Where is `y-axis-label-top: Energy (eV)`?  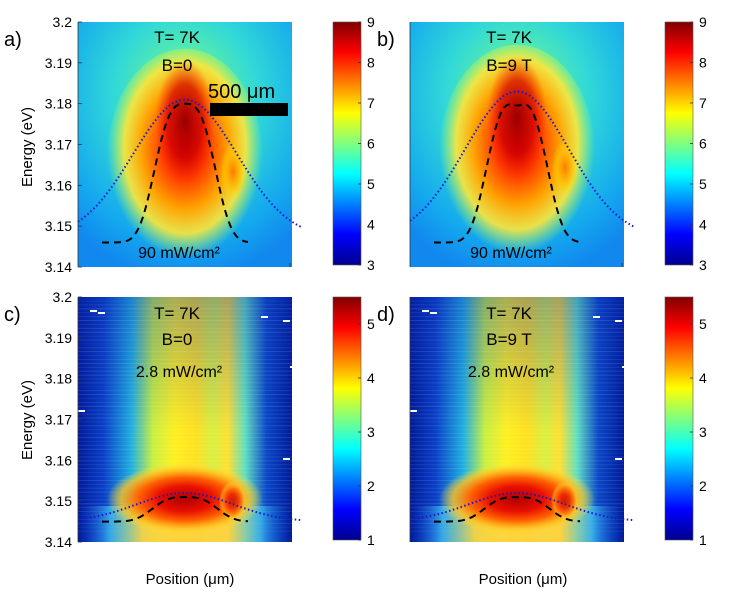 y-axis-label-top: Energy (eV) is located at coordinates (27, 147).